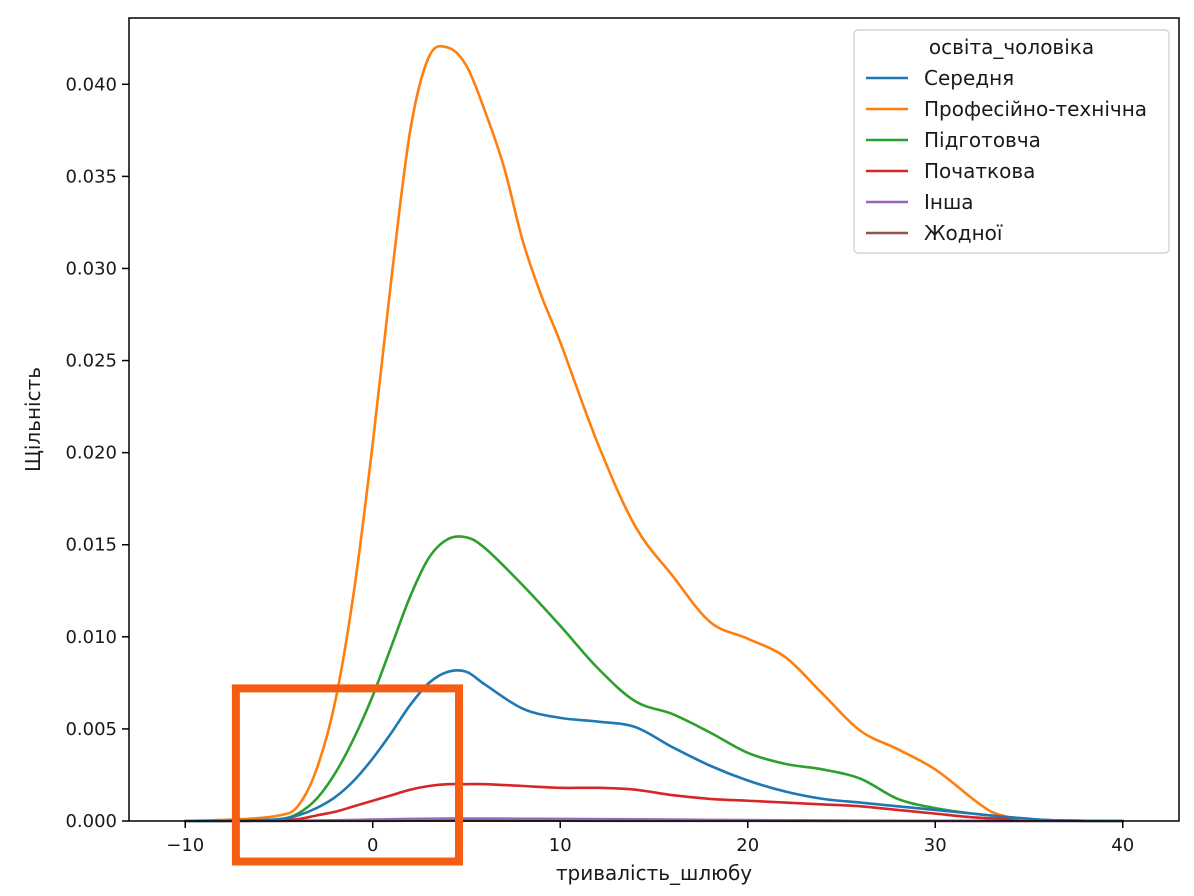 This screenshot has width=1194, height=896. What do you see at coordinates (949, 202) in the screenshot?
I see `legend-entry: Інша` at bounding box center [949, 202].